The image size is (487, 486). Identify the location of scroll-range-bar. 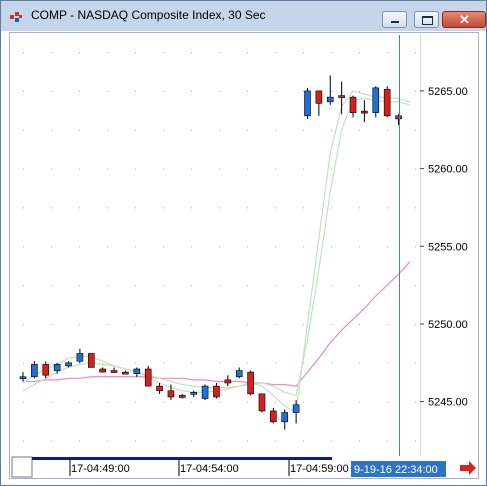
(182, 458).